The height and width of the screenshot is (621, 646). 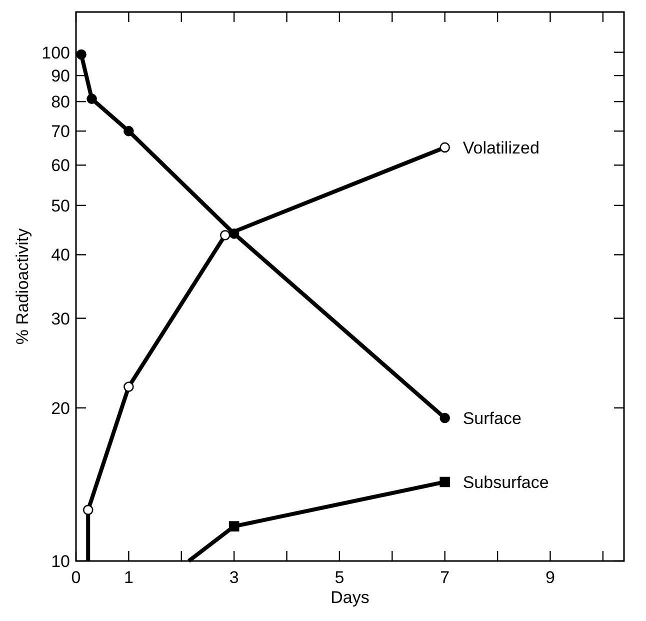 I want to click on series-label: Surface, so click(x=492, y=418).